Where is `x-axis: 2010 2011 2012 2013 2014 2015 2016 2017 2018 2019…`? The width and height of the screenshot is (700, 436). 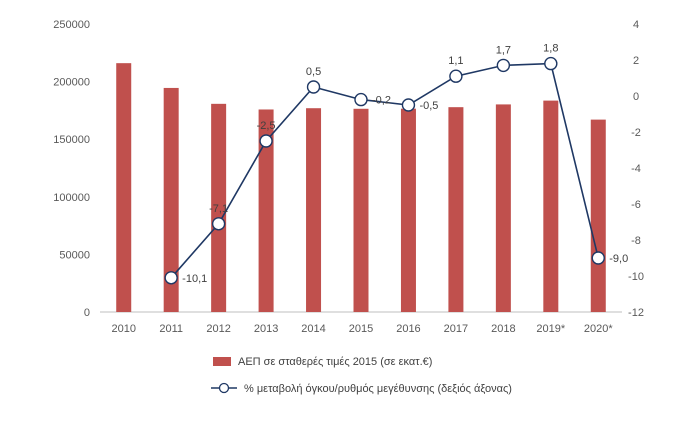
x-axis: 2010 2011 2012 2013 2014 2015 2016 2017 2018 2019… is located at coordinates (362, 329).